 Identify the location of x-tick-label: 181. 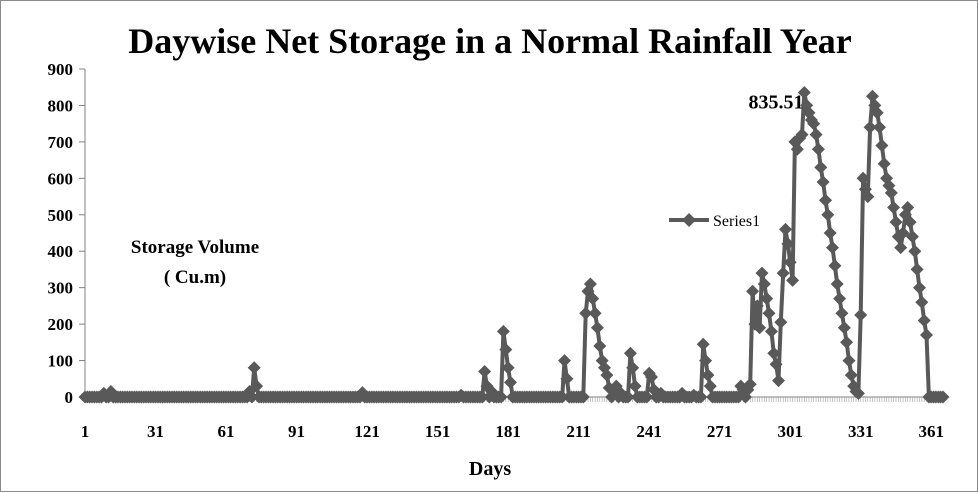
(508, 431).